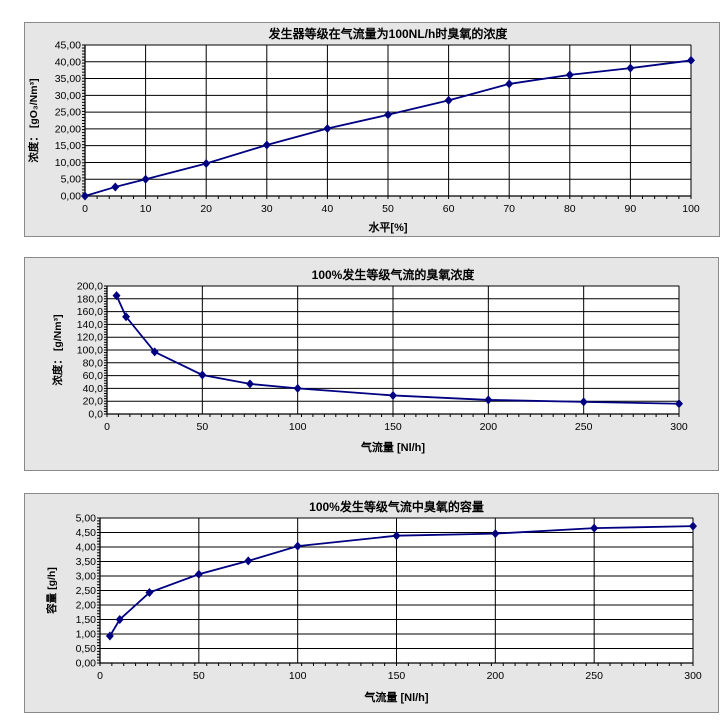  What do you see at coordinates (90, 338) in the screenshot?
I see `y-tick-label: 120,0` at bounding box center [90, 338].